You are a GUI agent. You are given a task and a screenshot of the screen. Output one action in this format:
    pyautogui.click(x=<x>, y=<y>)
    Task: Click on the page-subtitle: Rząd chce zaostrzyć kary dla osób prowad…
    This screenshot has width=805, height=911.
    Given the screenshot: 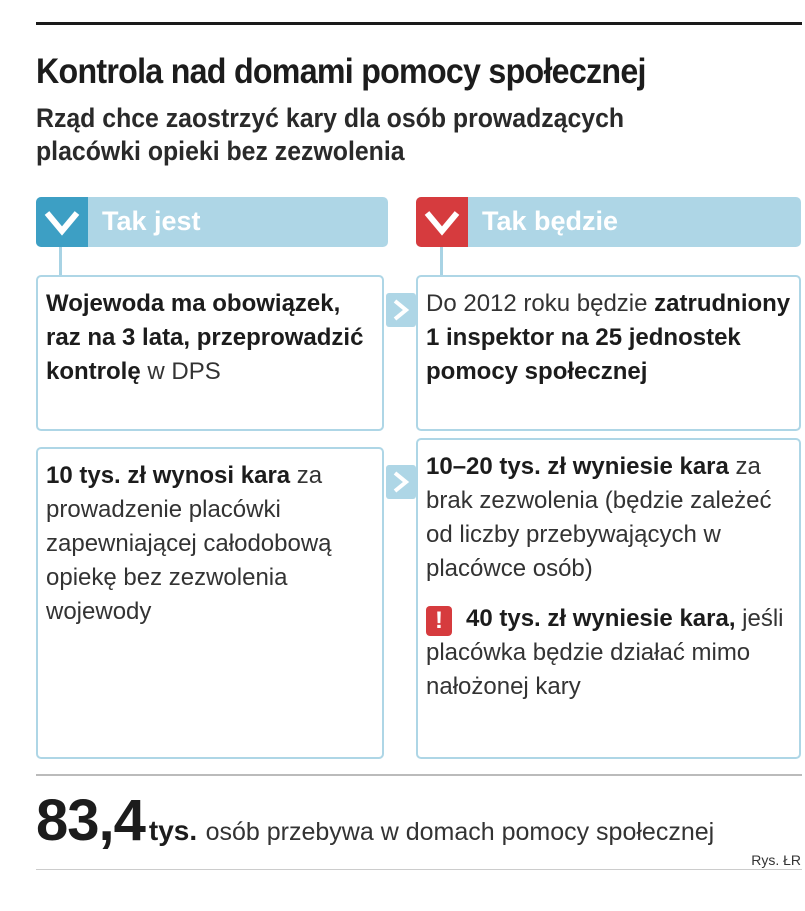 What is the action you would take?
    pyautogui.click(x=330, y=134)
    